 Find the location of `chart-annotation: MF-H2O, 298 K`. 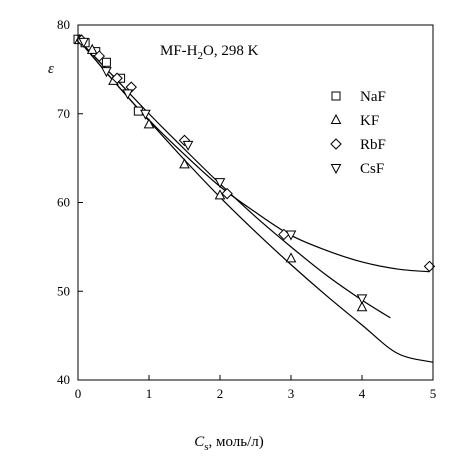

chart-annotation: MF-H2O, 298 K is located at coordinates (209, 52).